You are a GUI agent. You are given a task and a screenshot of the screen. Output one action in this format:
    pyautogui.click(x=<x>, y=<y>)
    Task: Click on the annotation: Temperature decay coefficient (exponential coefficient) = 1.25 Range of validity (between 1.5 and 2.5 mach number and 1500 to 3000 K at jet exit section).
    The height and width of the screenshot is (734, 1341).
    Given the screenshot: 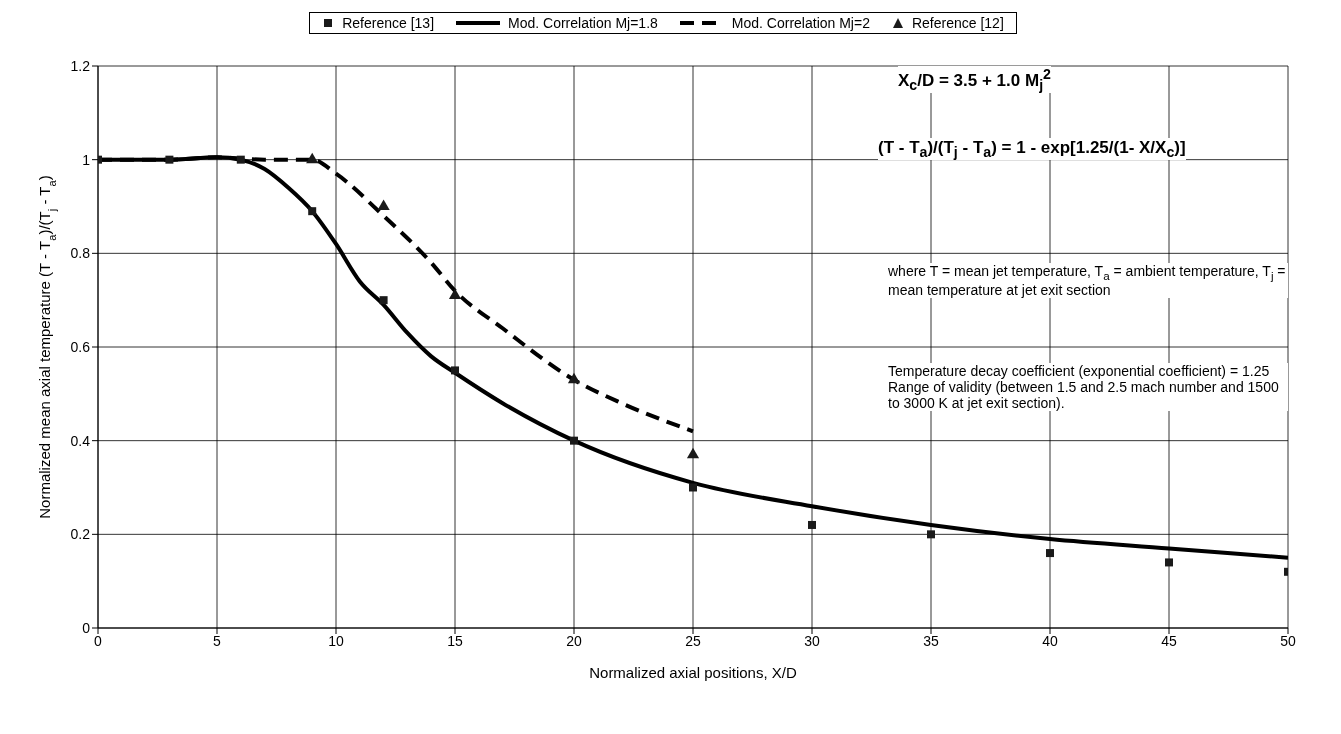 What is the action you would take?
    pyautogui.click(x=1088, y=387)
    